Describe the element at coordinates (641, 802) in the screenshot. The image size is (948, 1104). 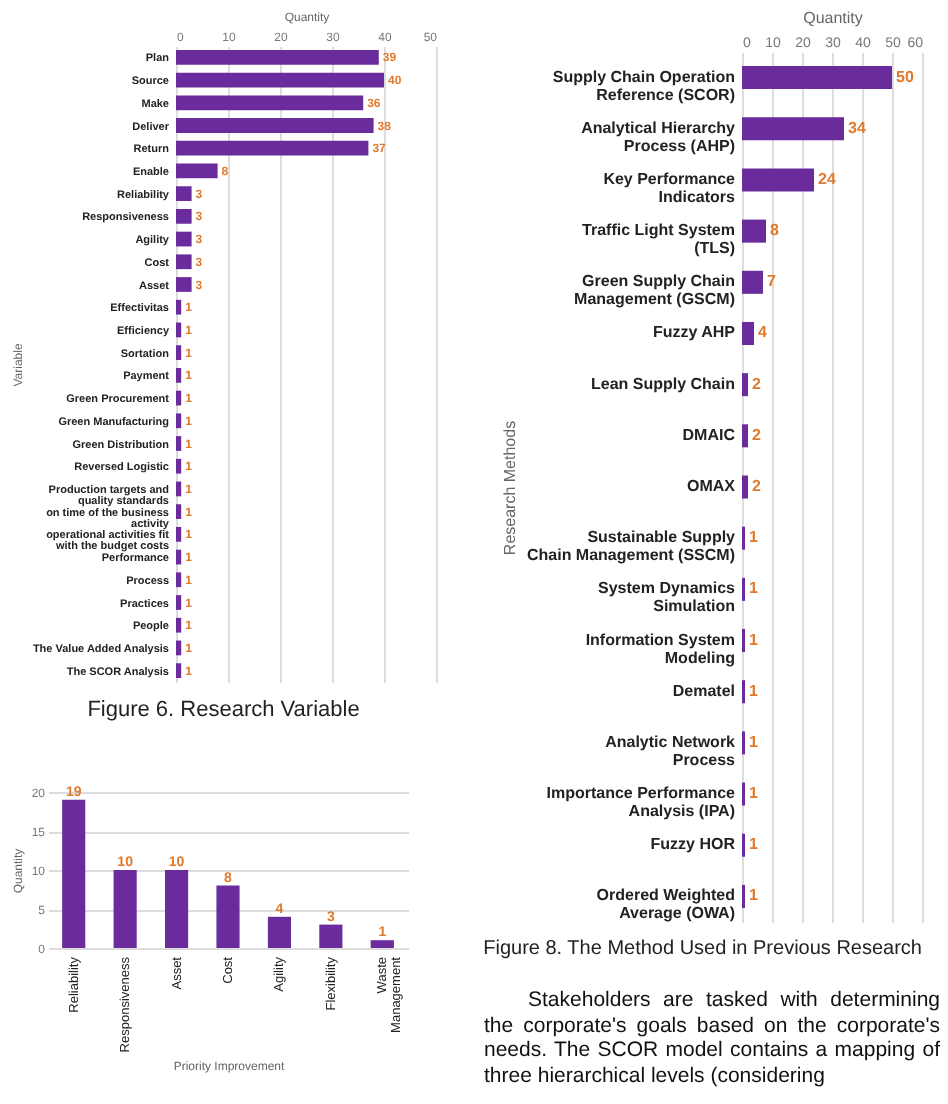
I see `y-tick-label: Importance Performance Analysis (IPA)` at that location.